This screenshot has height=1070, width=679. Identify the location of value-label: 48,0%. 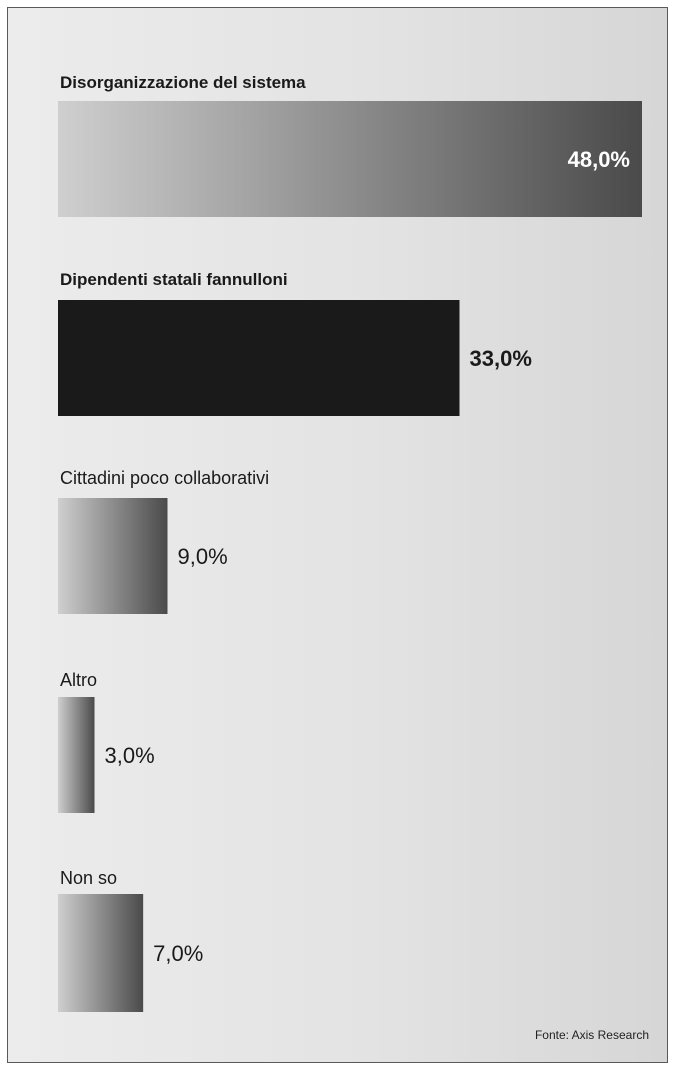
(599, 159).